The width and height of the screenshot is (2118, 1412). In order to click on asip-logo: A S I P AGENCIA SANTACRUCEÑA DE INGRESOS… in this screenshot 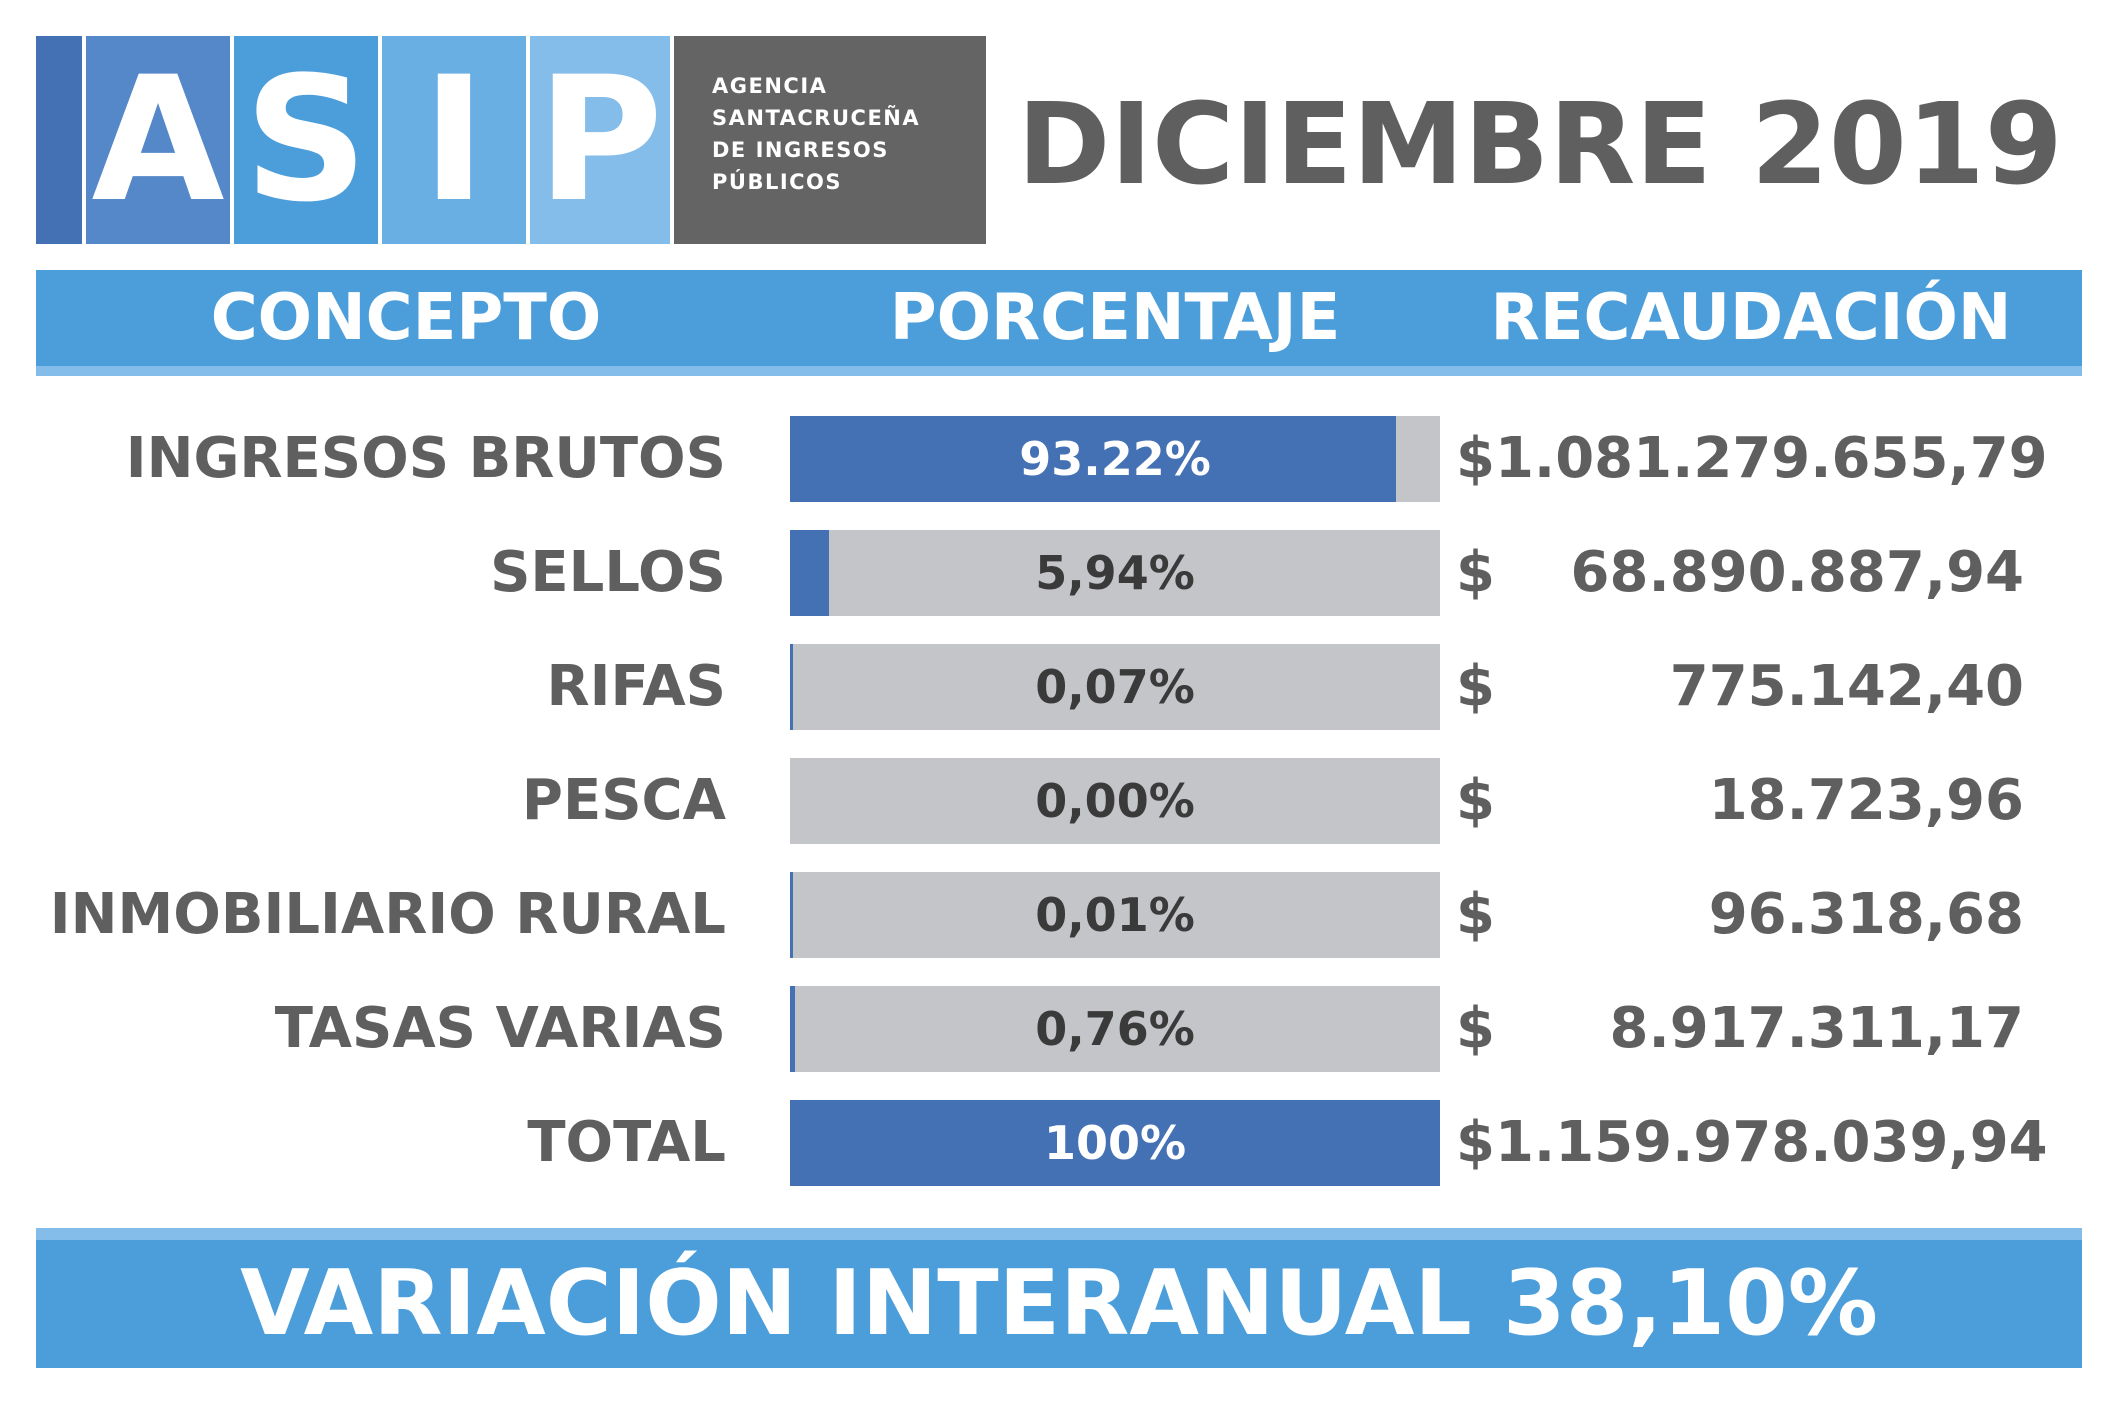, I will do `click(511, 140)`.